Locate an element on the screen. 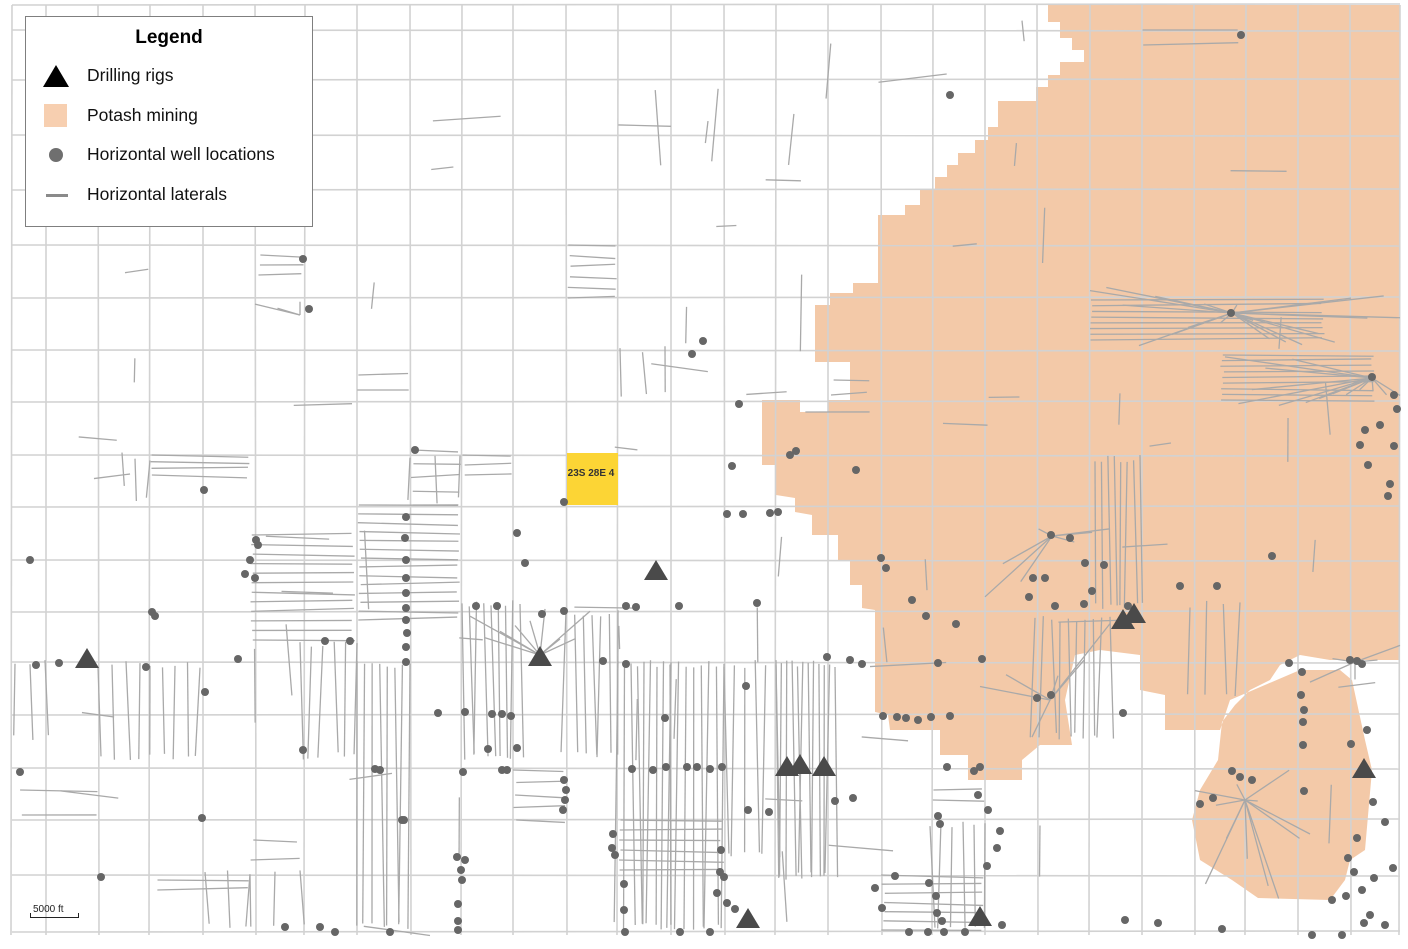 The height and width of the screenshot is (949, 1408). legend-item-potash-mining: Potash mining is located at coordinates (169, 116).